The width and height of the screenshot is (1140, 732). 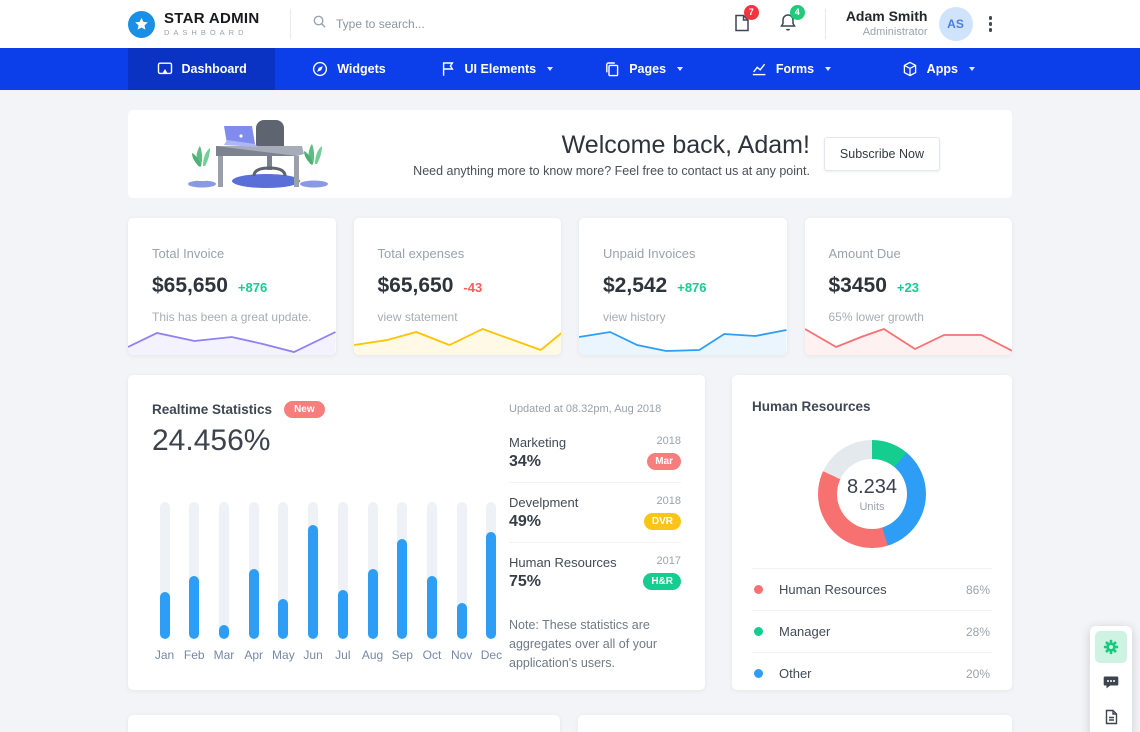 I want to click on entry-name: Develpment, so click(x=544, y=502).